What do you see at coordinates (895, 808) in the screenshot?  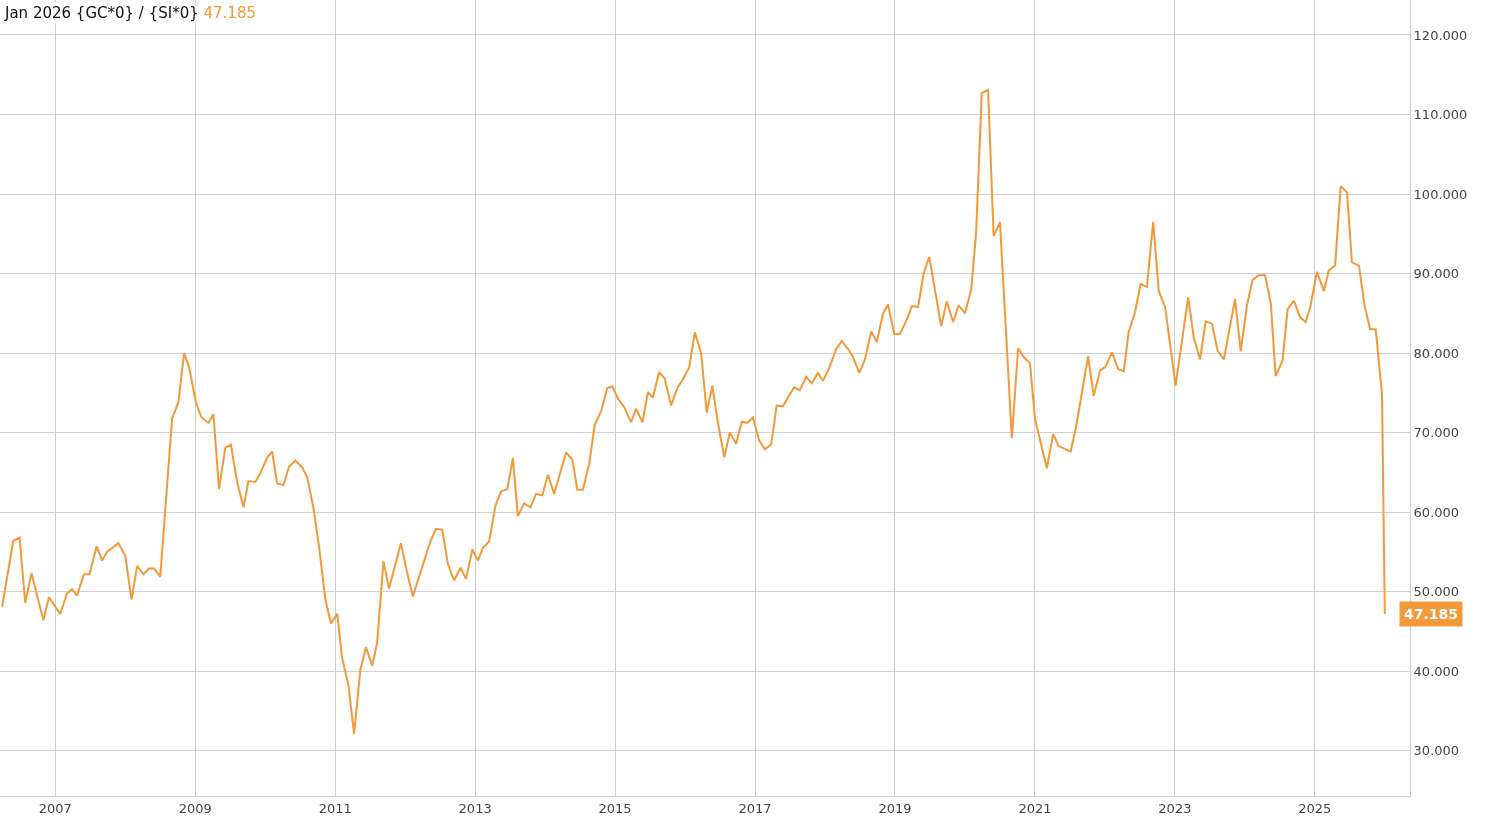 I see `x-tick-label: 2019` at bounding box center [895, 808].